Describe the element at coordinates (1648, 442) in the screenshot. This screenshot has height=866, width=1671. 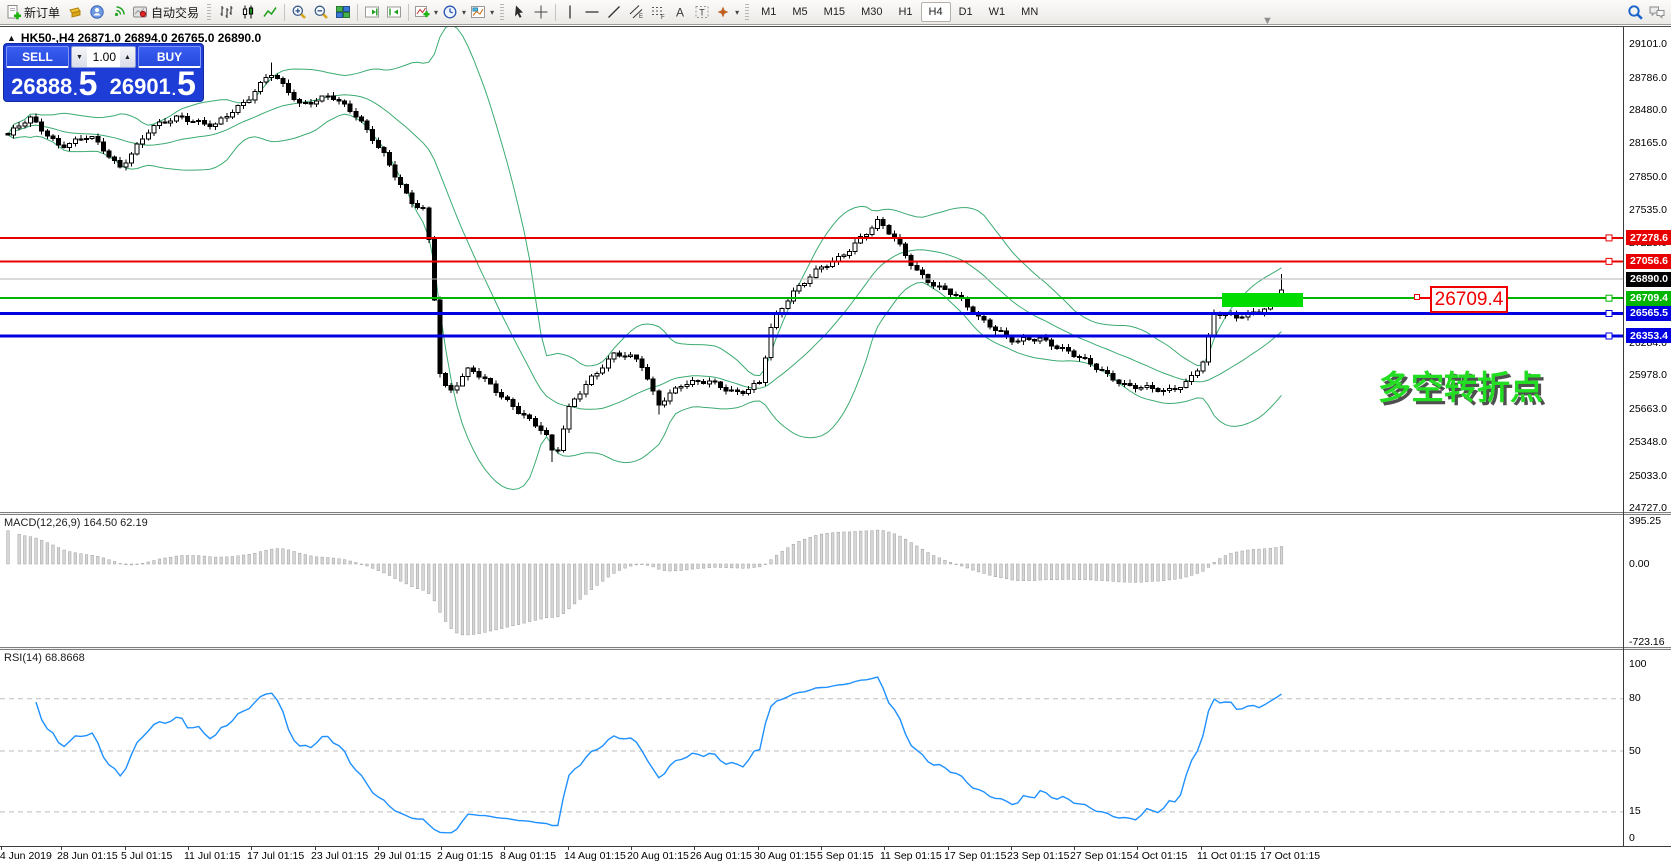
I see `price-axis-label: 25348.0` at that location.